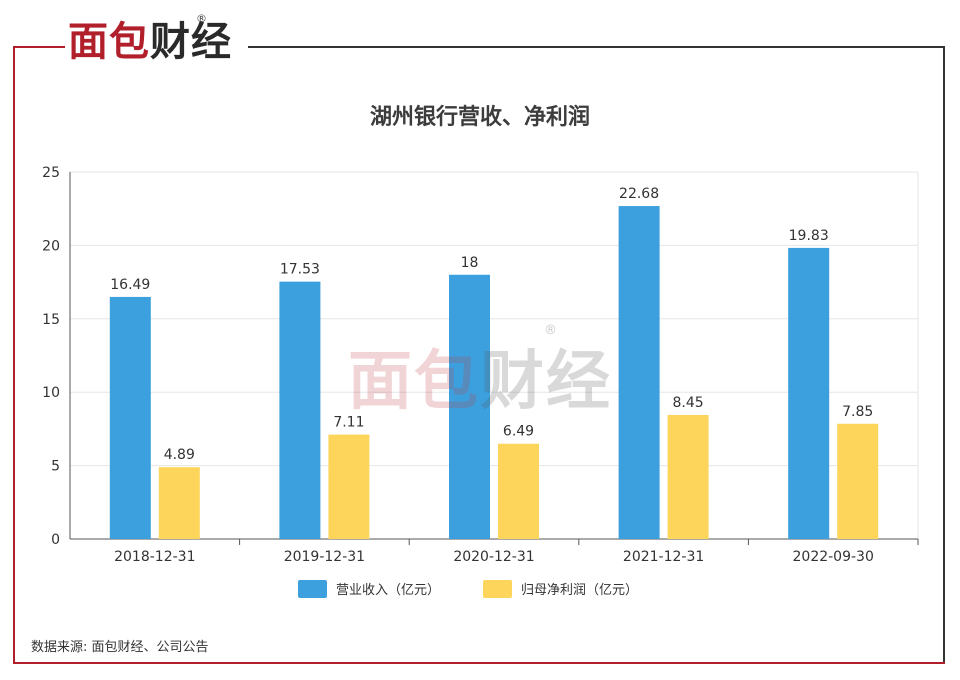  Describe the element at coordinates (639, 194) in the screenshot. I see `data-label: 22.68` at that location.